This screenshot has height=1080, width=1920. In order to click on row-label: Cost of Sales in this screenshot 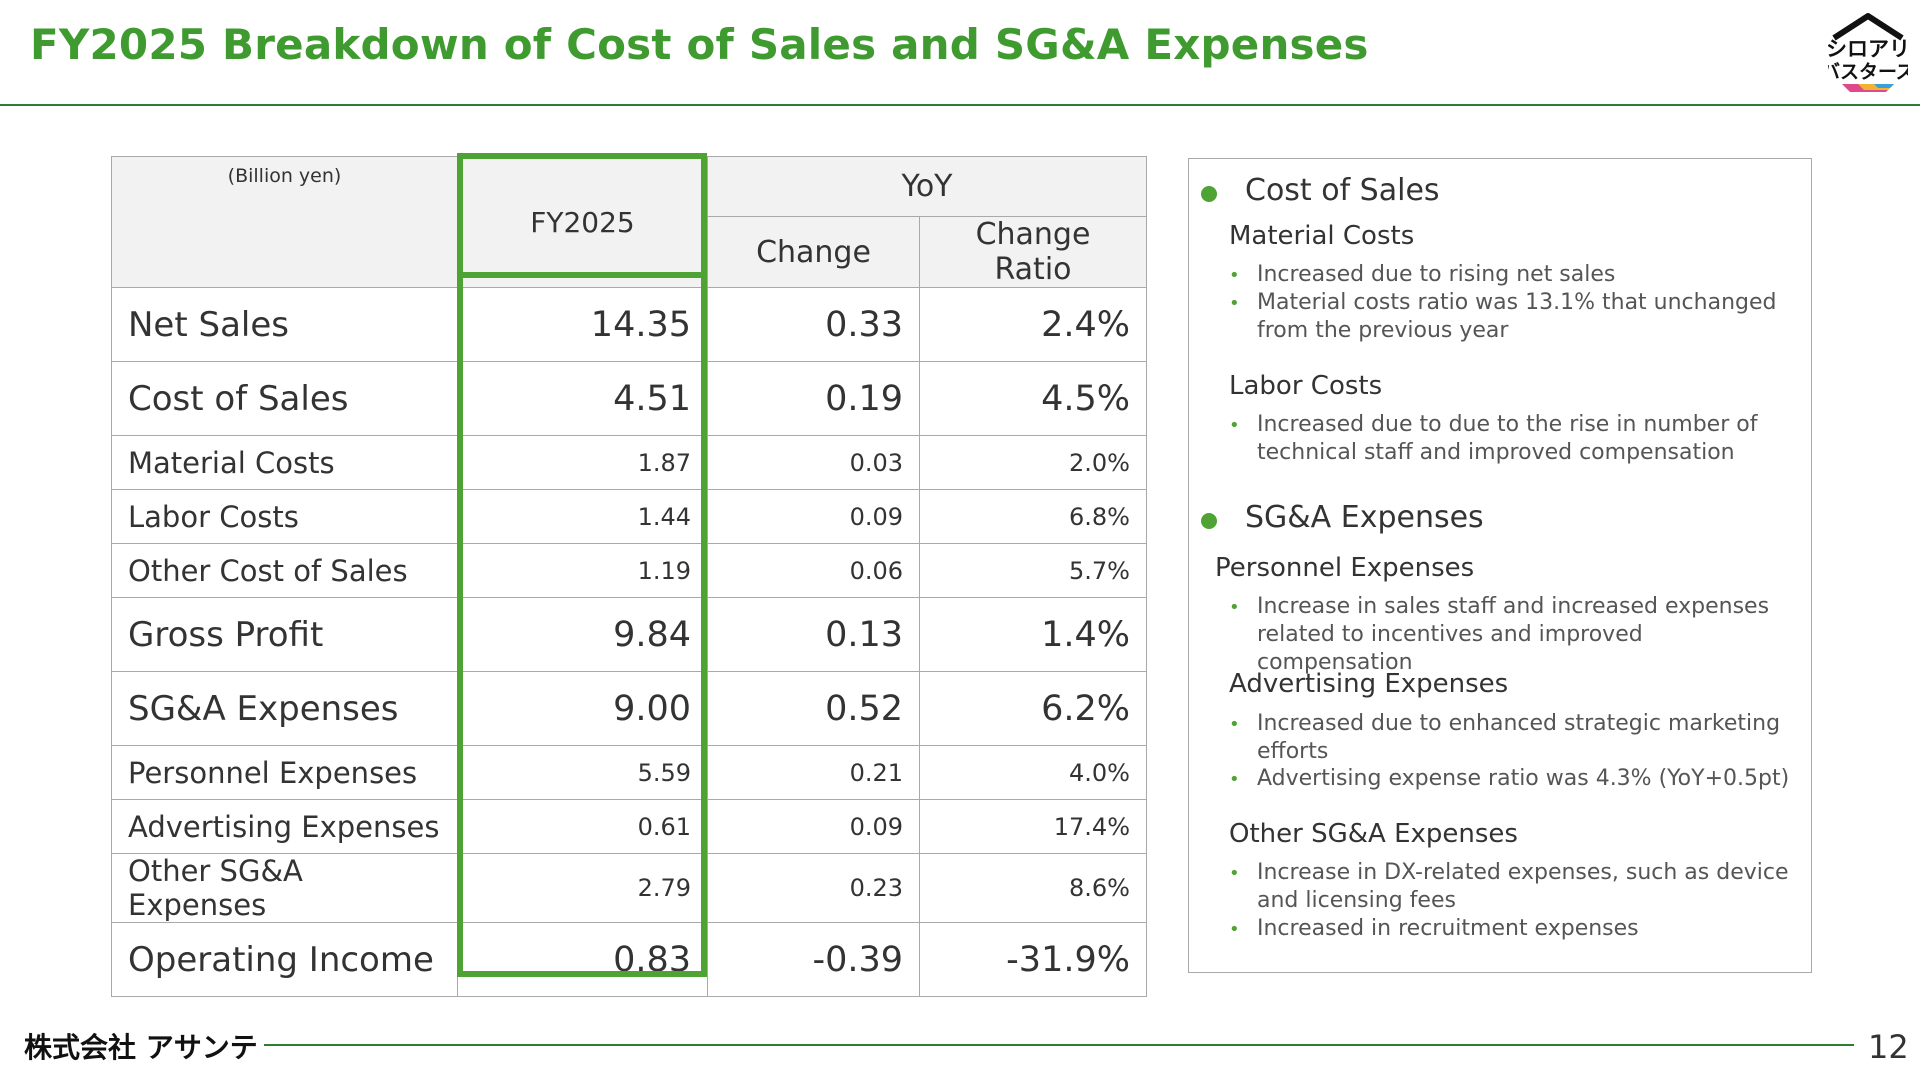, I will do `click(284, 398)`.